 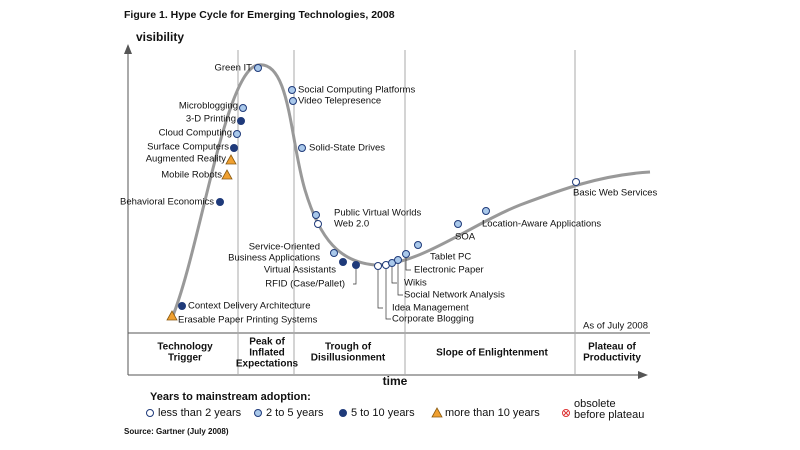 What do you see at coordinates (234, 68) in the screenshot?
I see `label: Green IT` at bounding box center [234, 68].